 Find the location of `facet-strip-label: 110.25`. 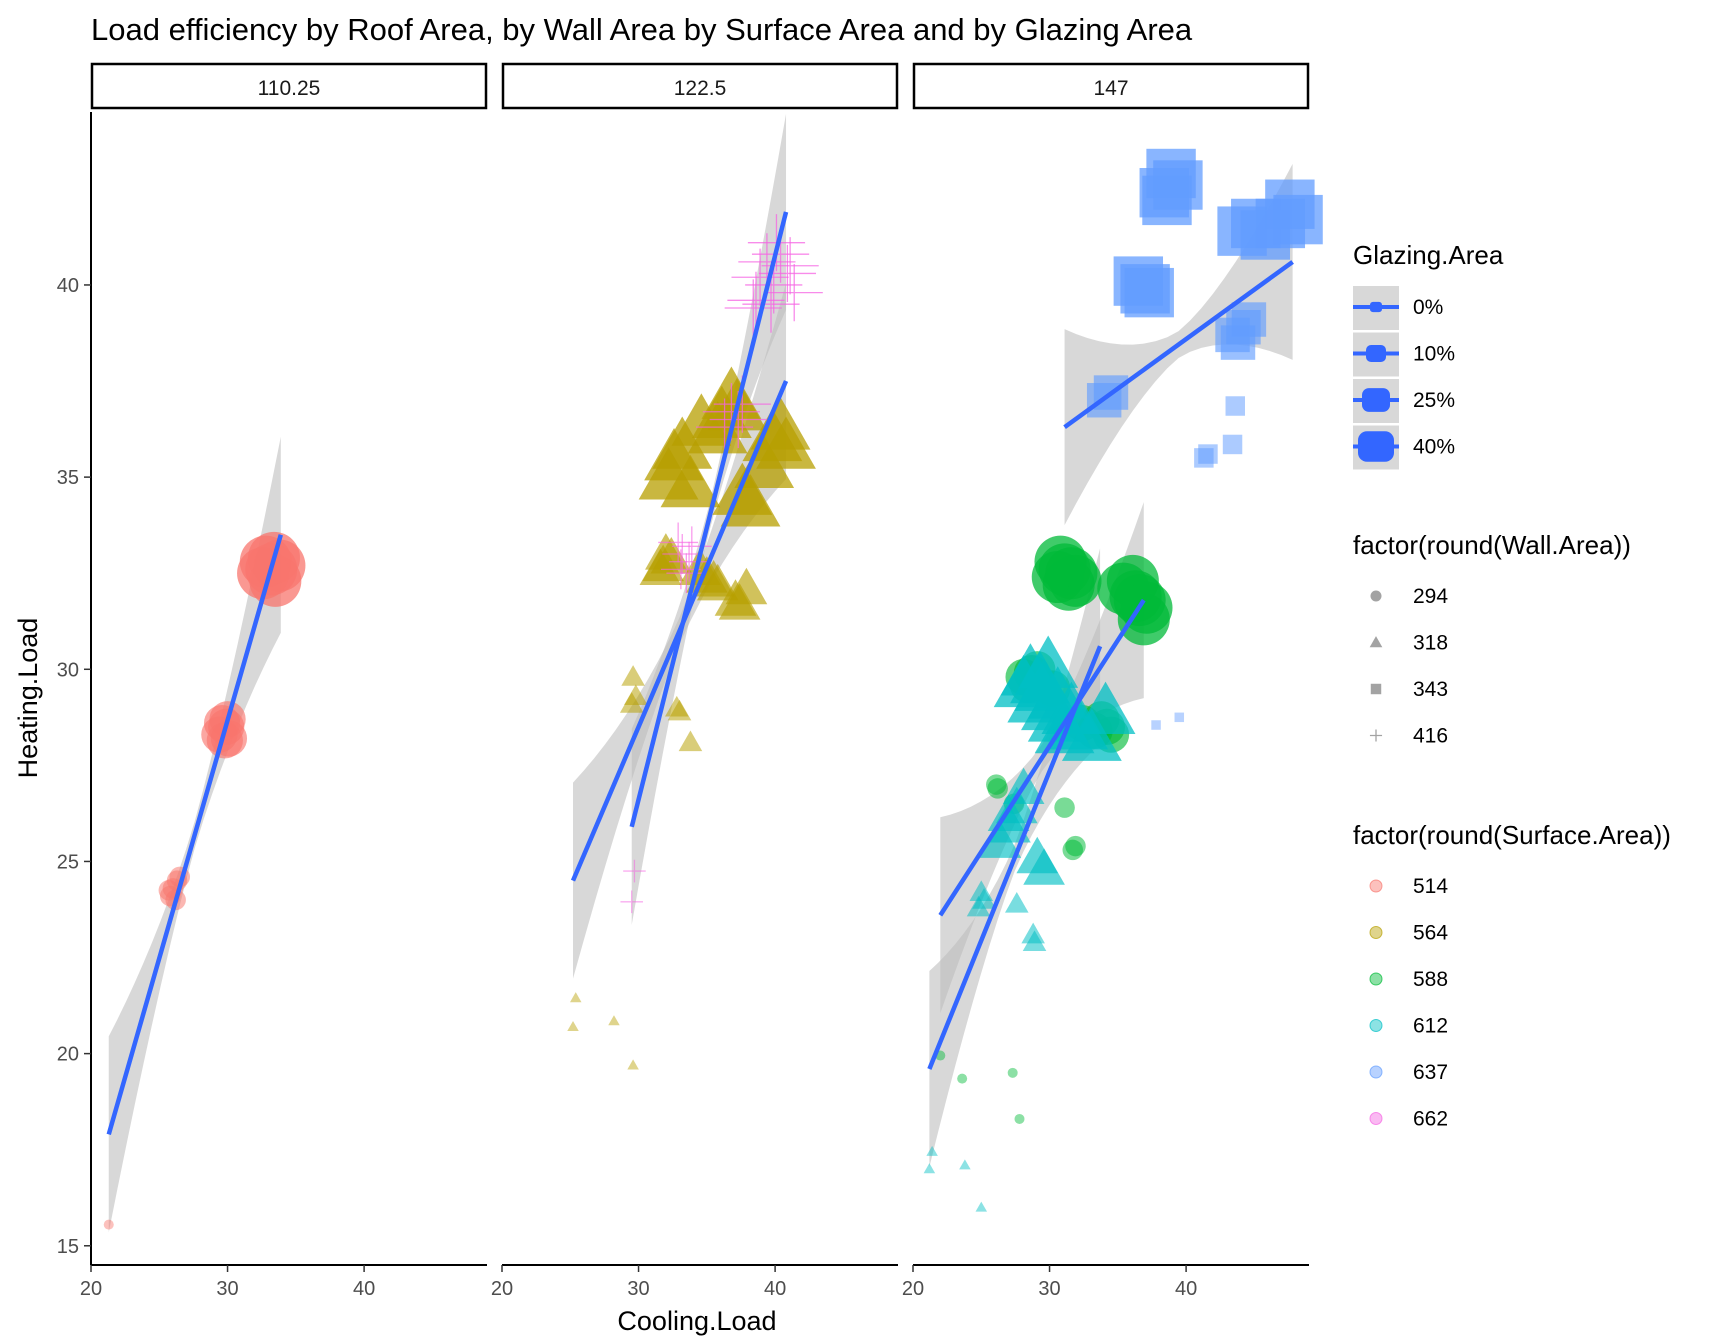

facet-strip-label: 110.25 is located at coordinates (289, 88).